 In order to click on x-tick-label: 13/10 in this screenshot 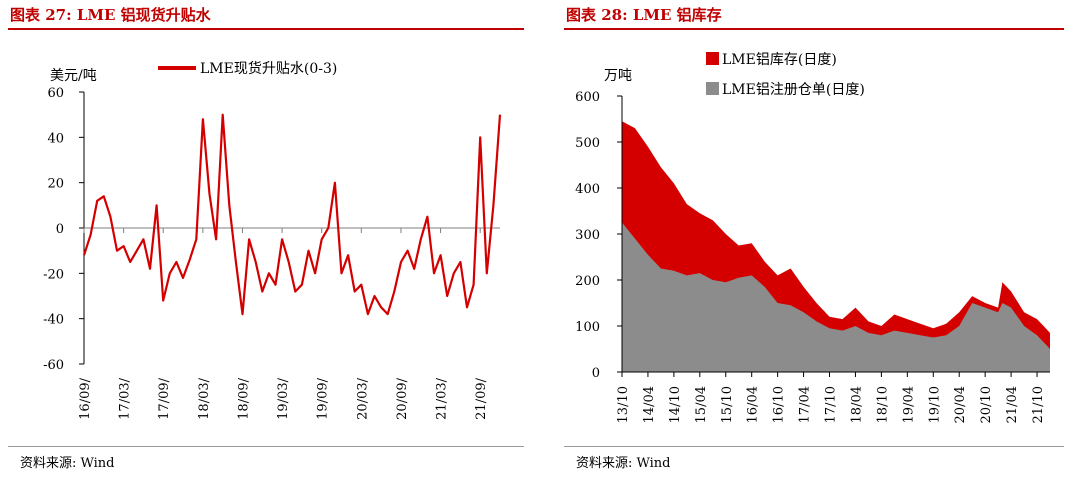, I will do `click(623, 404)`.